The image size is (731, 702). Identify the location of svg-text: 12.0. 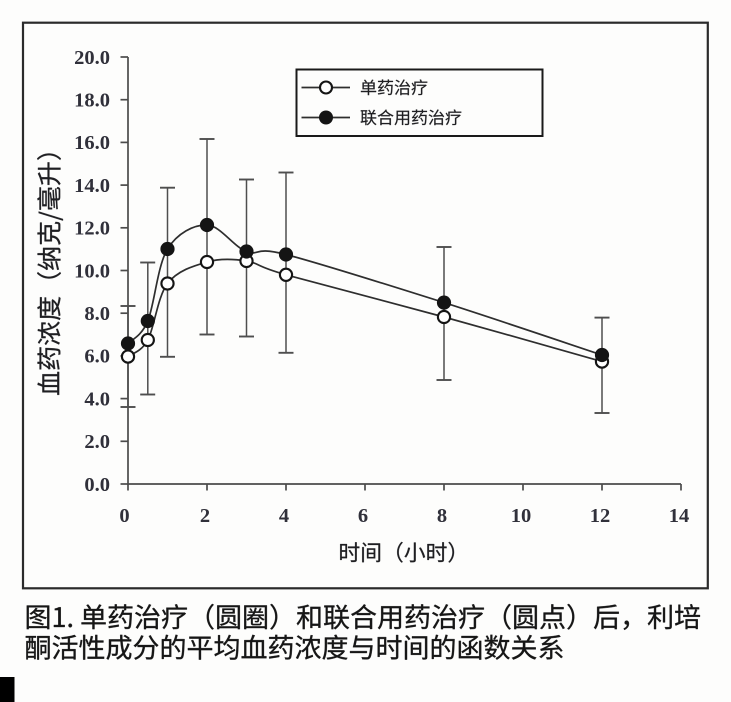
(92, 229).